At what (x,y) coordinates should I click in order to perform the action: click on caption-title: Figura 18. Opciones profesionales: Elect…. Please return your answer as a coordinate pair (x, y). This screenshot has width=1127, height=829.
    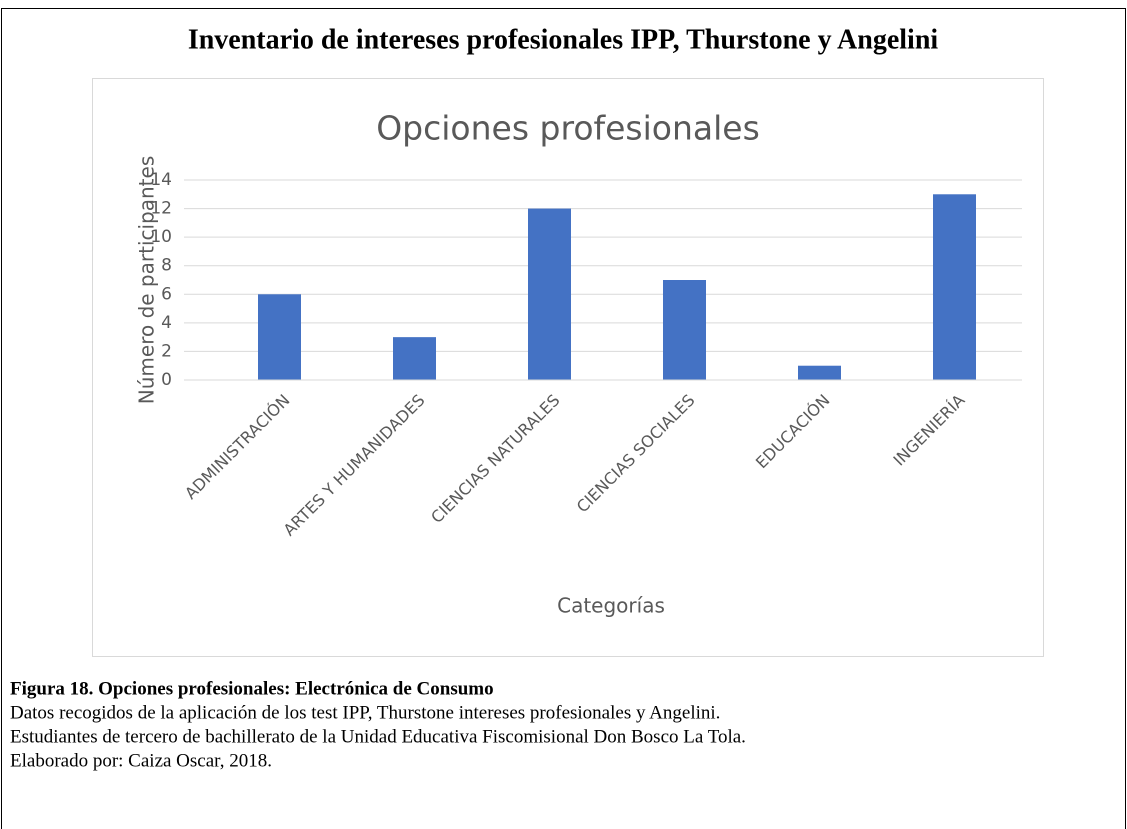
    Looking at the image, I should click on (252, 688).